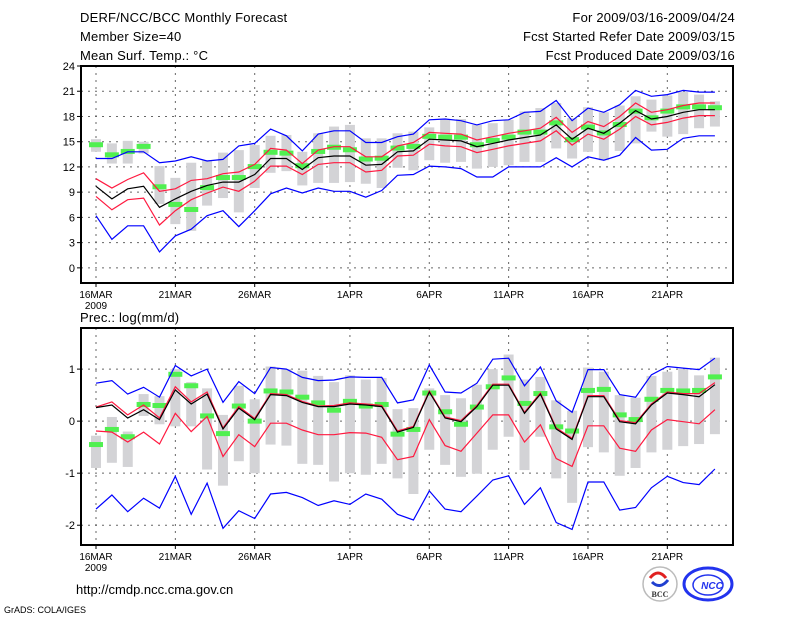  I want to click on forecast-start-date: Fcst Started Refer Date 2009/03/15, so click(628, 36).